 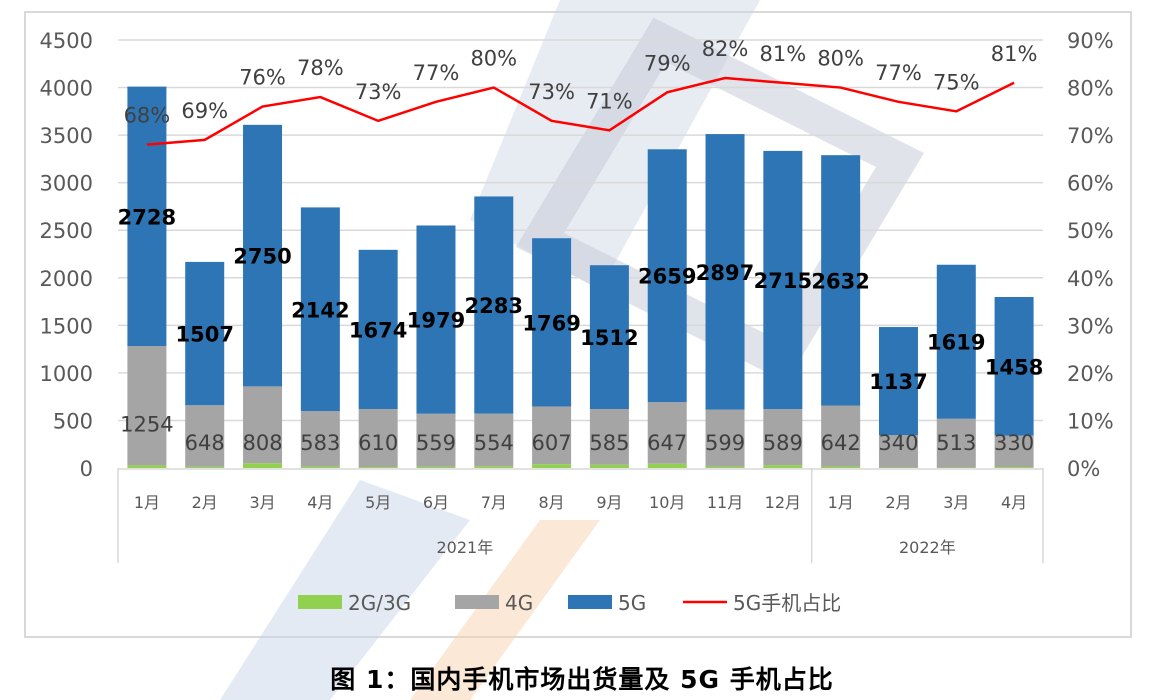 I want to click on 4g-value-label: 585, so click(x=609, y=443).